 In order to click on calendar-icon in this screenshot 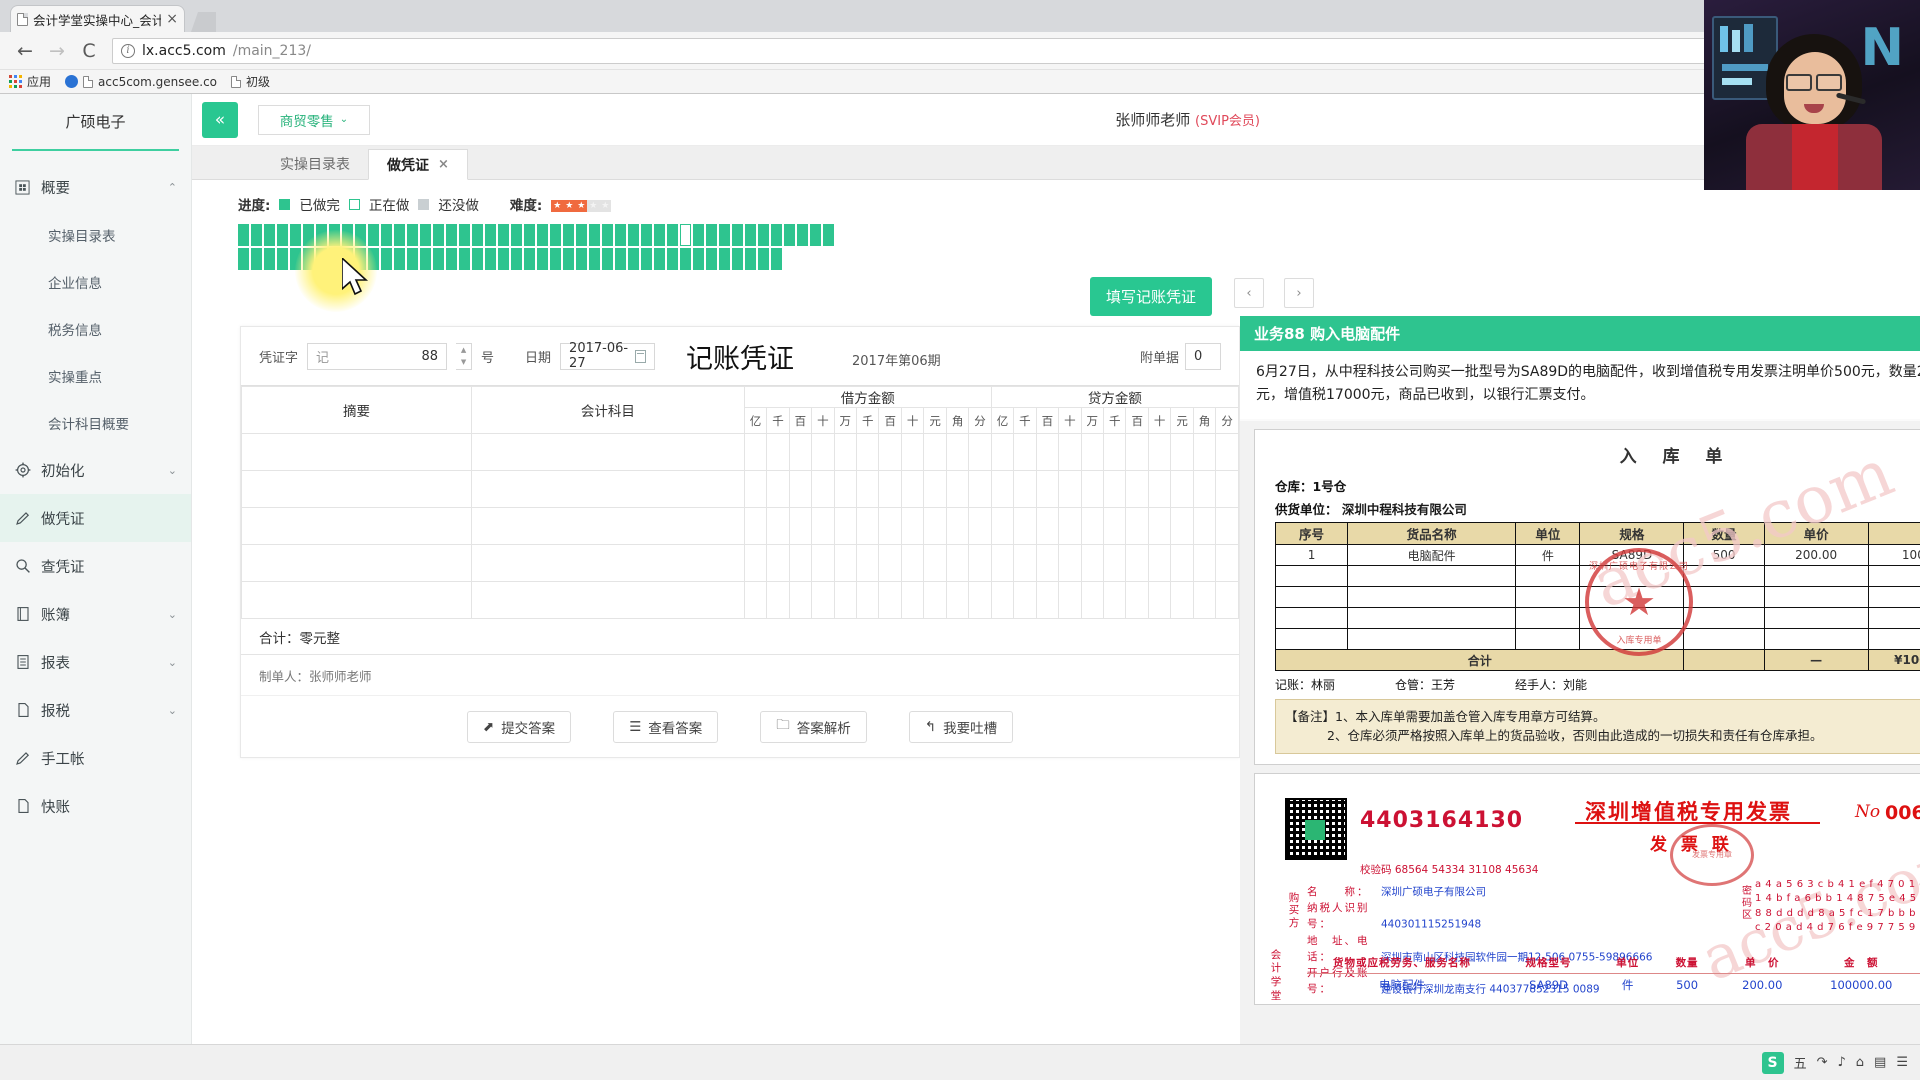, I will do `click(640, 356)`.